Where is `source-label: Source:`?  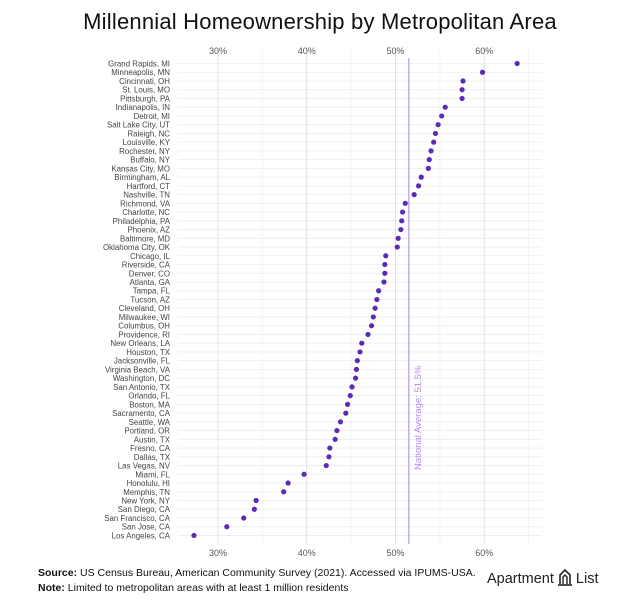
source-label: Source: is located at coordinates (58, 573).